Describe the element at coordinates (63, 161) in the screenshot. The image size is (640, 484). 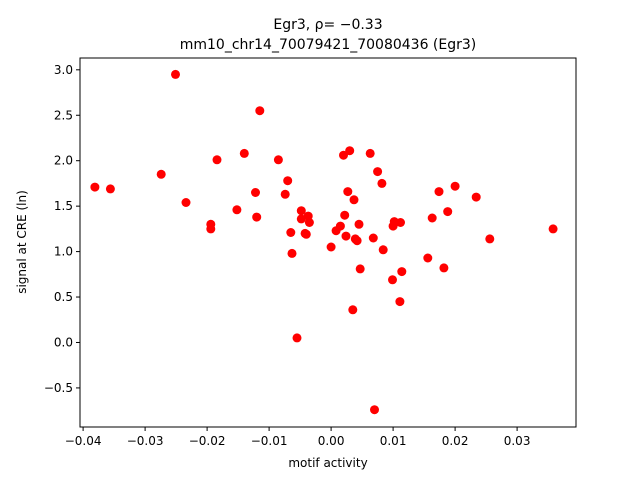
I see `y-tick-label: 2.0` at that location.